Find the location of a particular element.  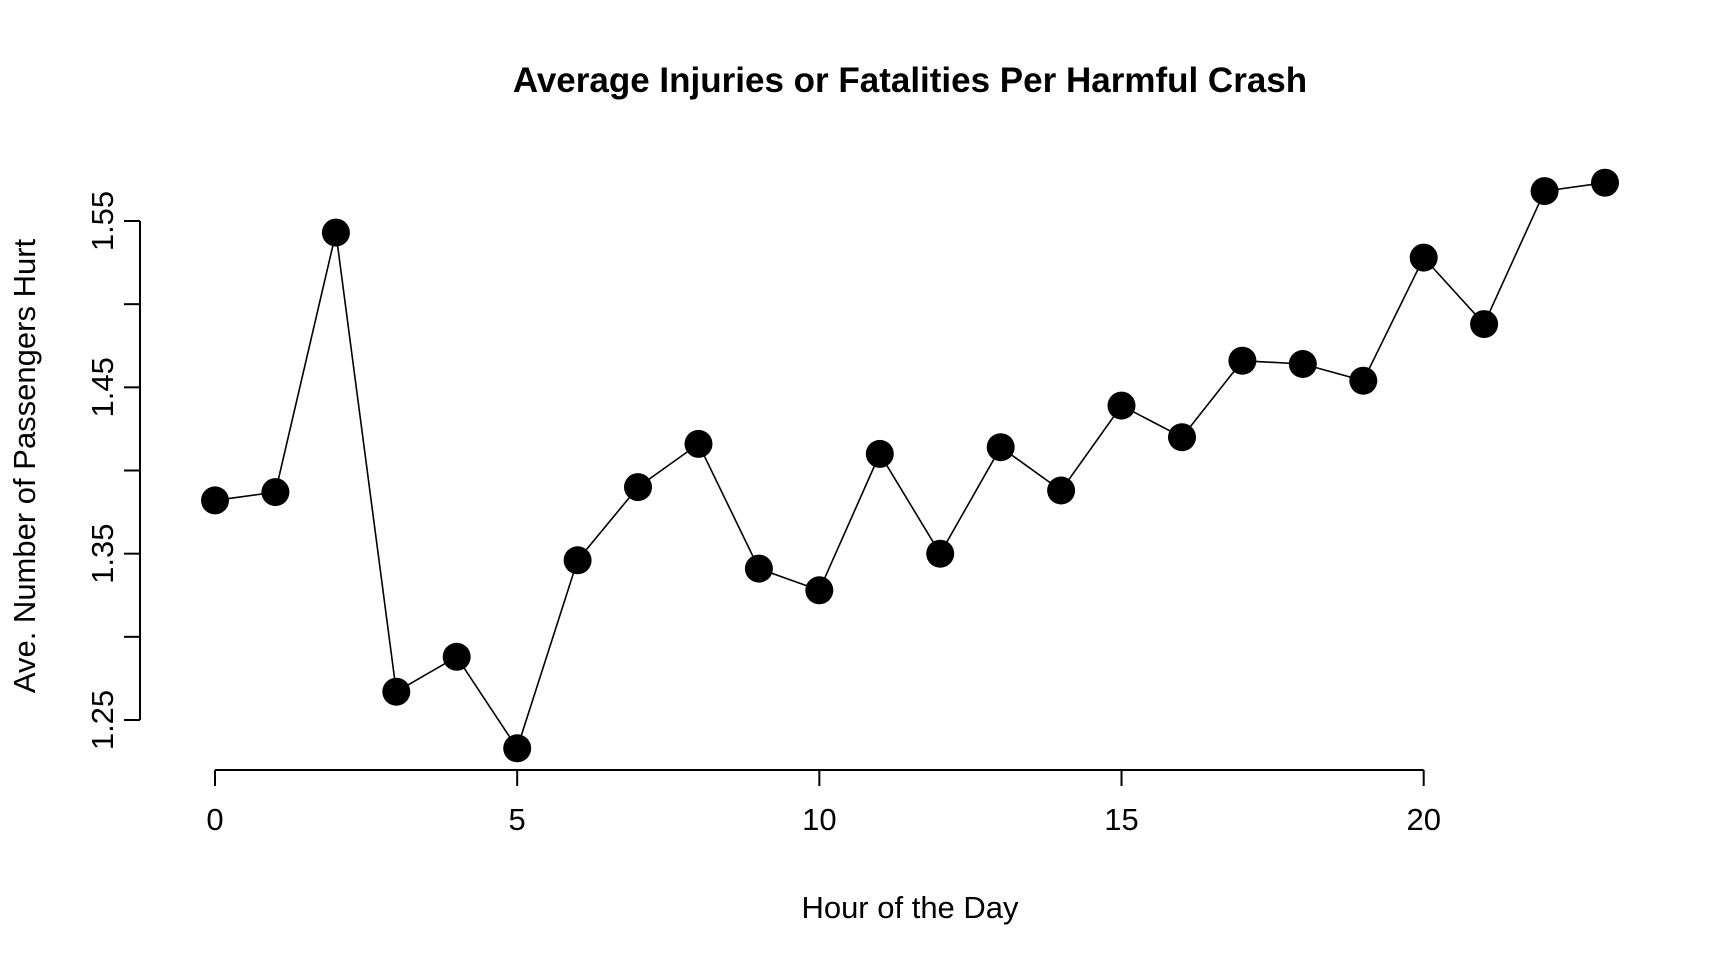

x-tick-label: 5 is located at coordinates (517, 819).